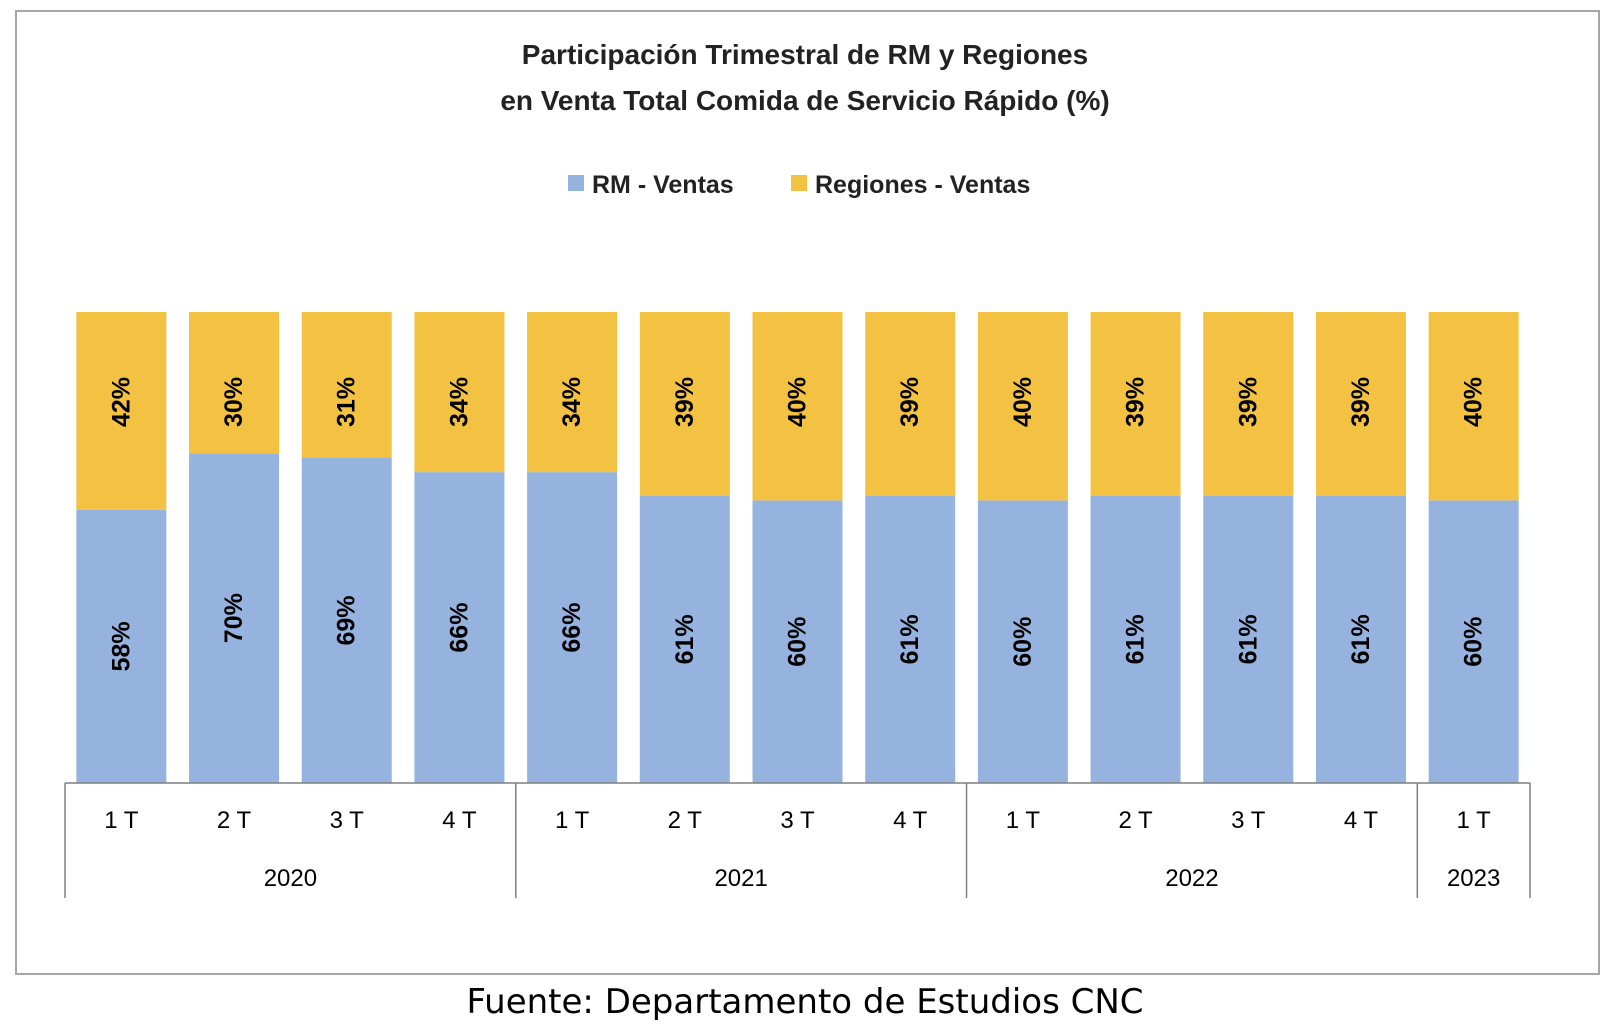  I want to click on bar-label-rm: 58%, so click(121, 646).